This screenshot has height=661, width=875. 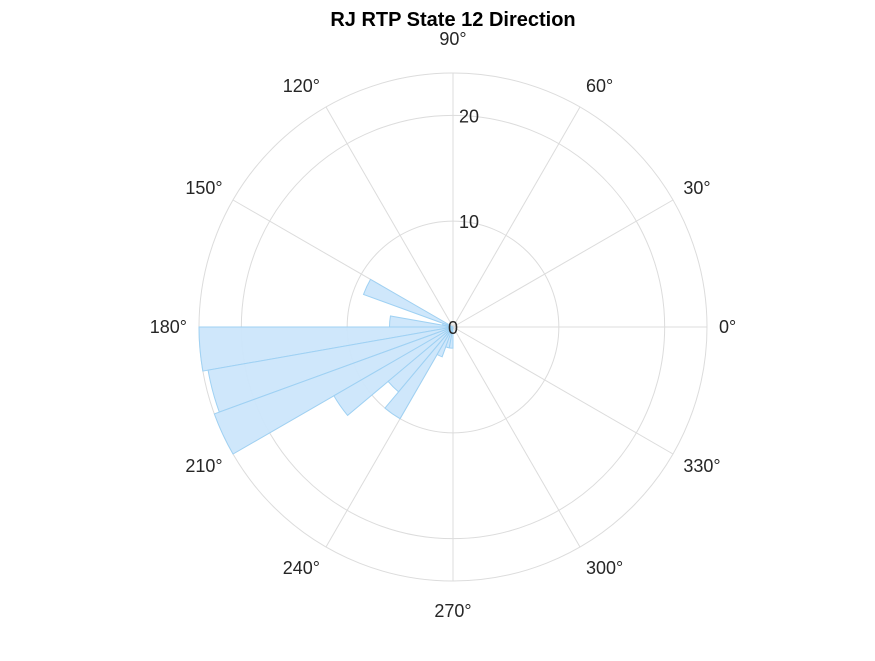 I want to click on angle-tick-label-60: 60°, so click(x=599, y=86).